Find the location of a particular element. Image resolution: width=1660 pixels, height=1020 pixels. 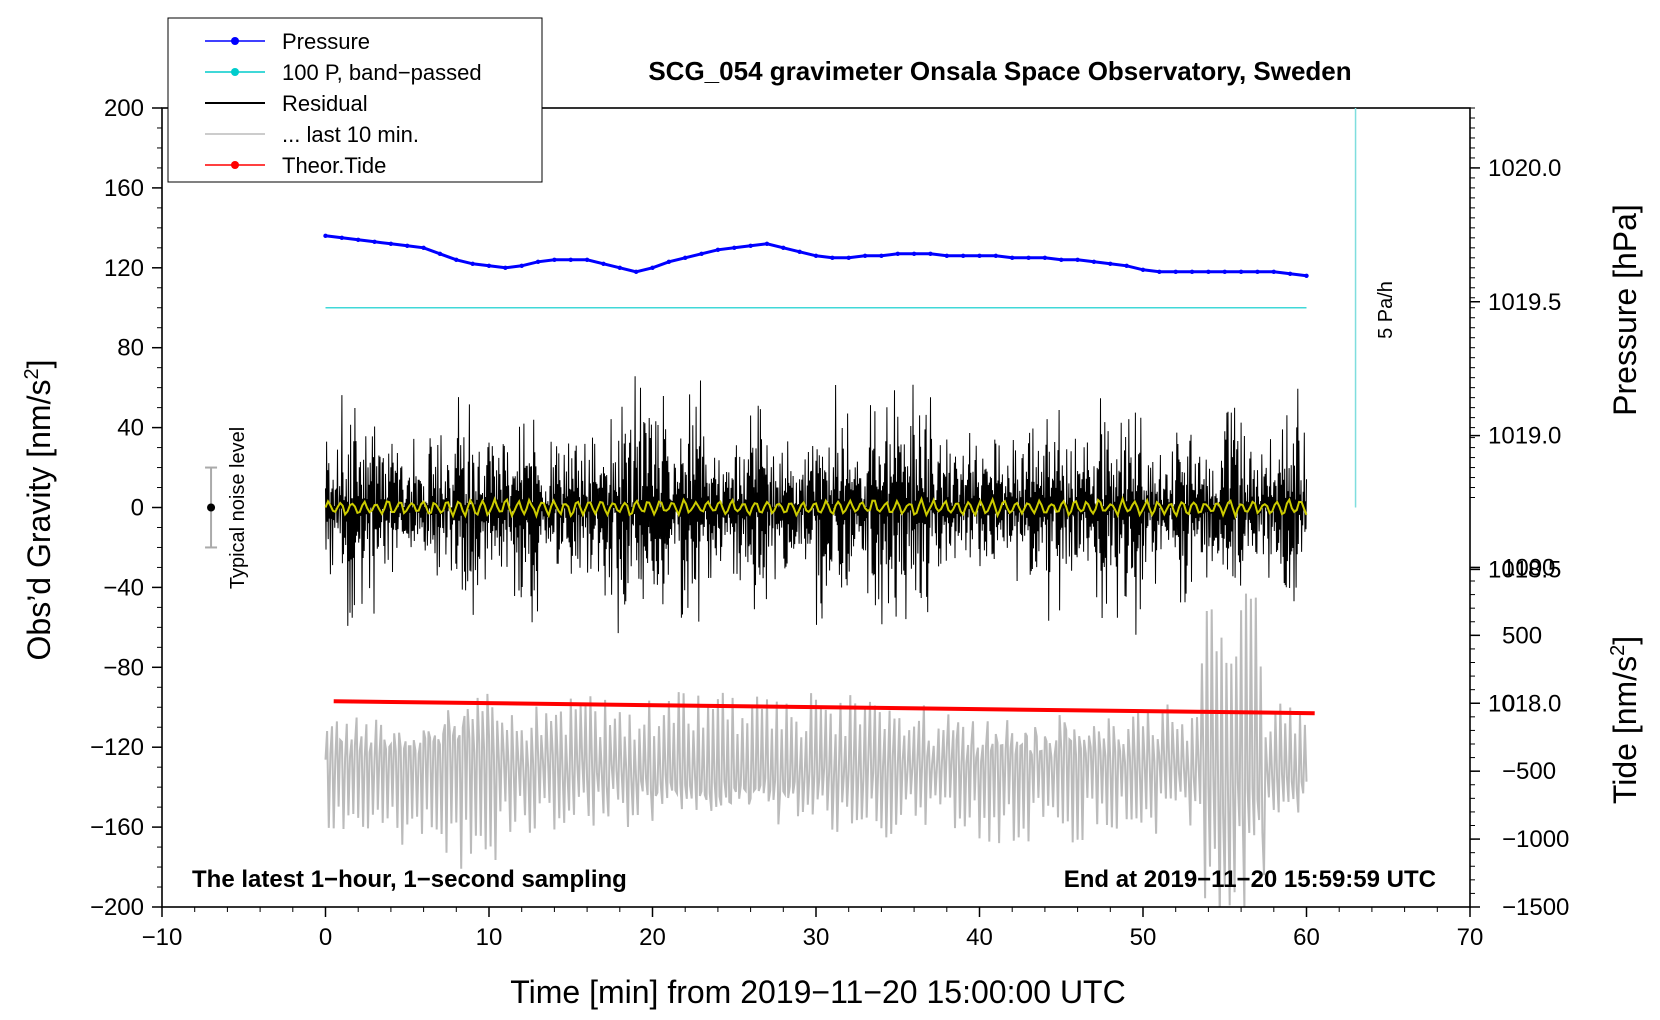

tide-tick-label: 0 is located at coordinates (1508, 703).